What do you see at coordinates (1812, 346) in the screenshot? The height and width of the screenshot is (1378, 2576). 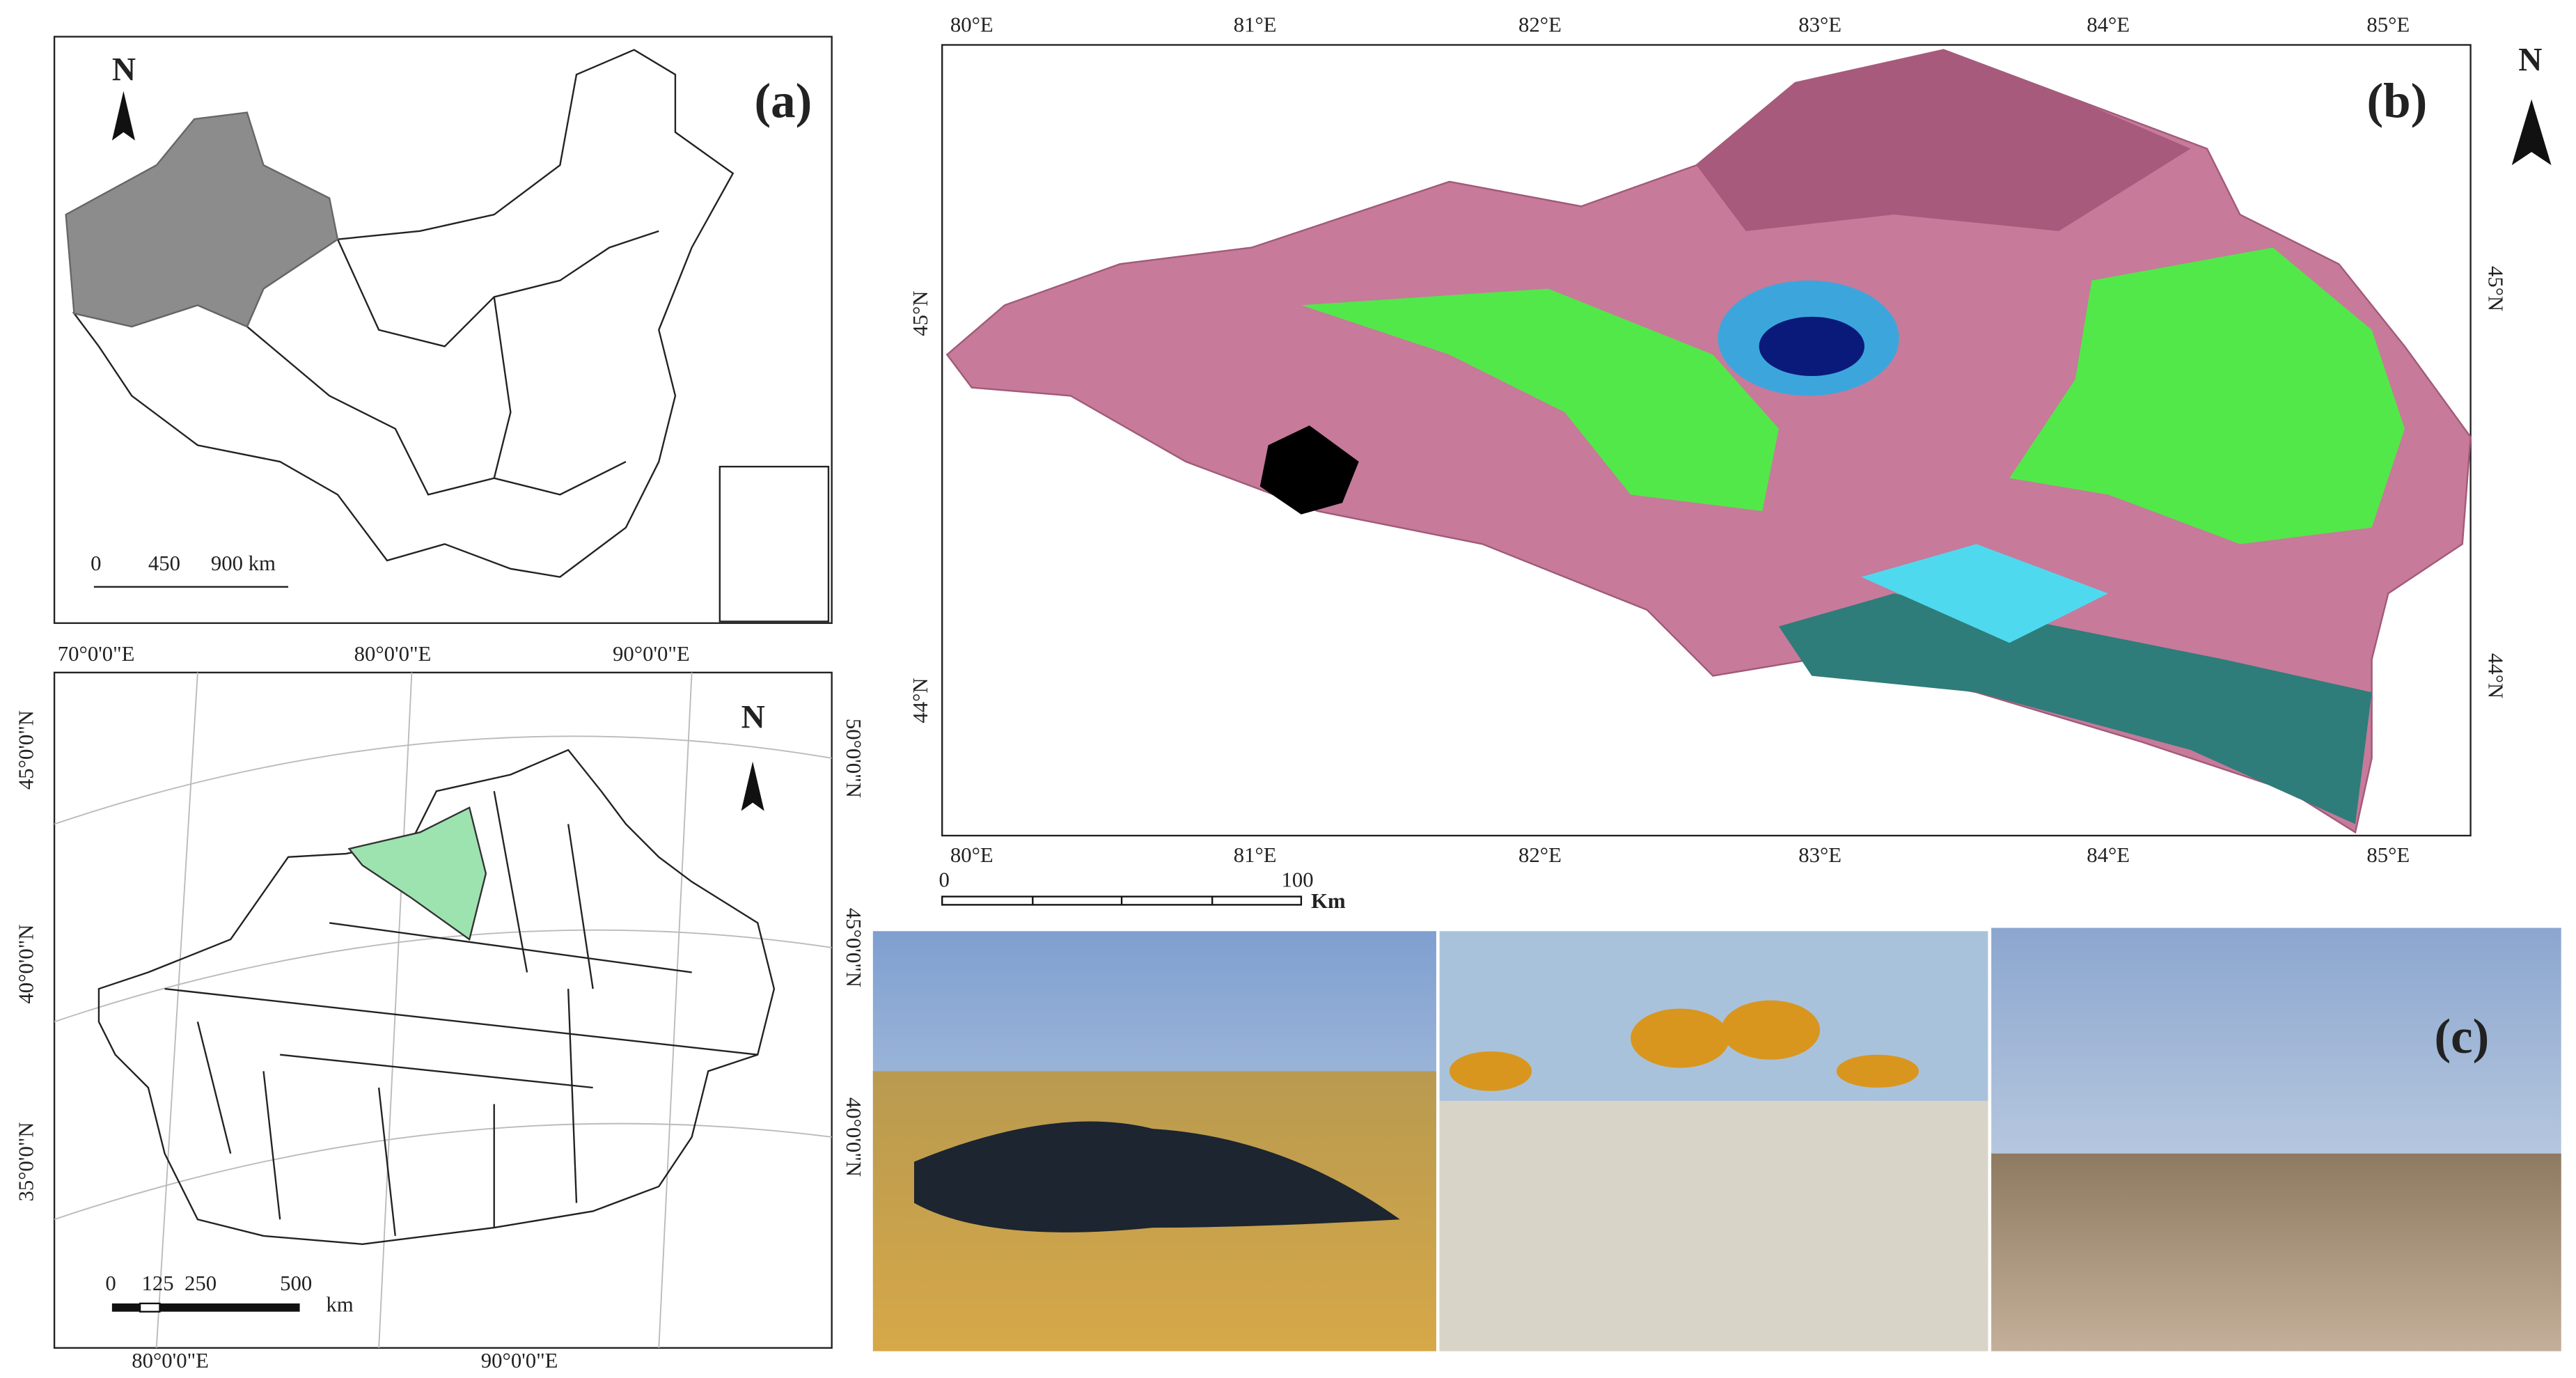 I see `lake` at bounding box center [1812, 346].